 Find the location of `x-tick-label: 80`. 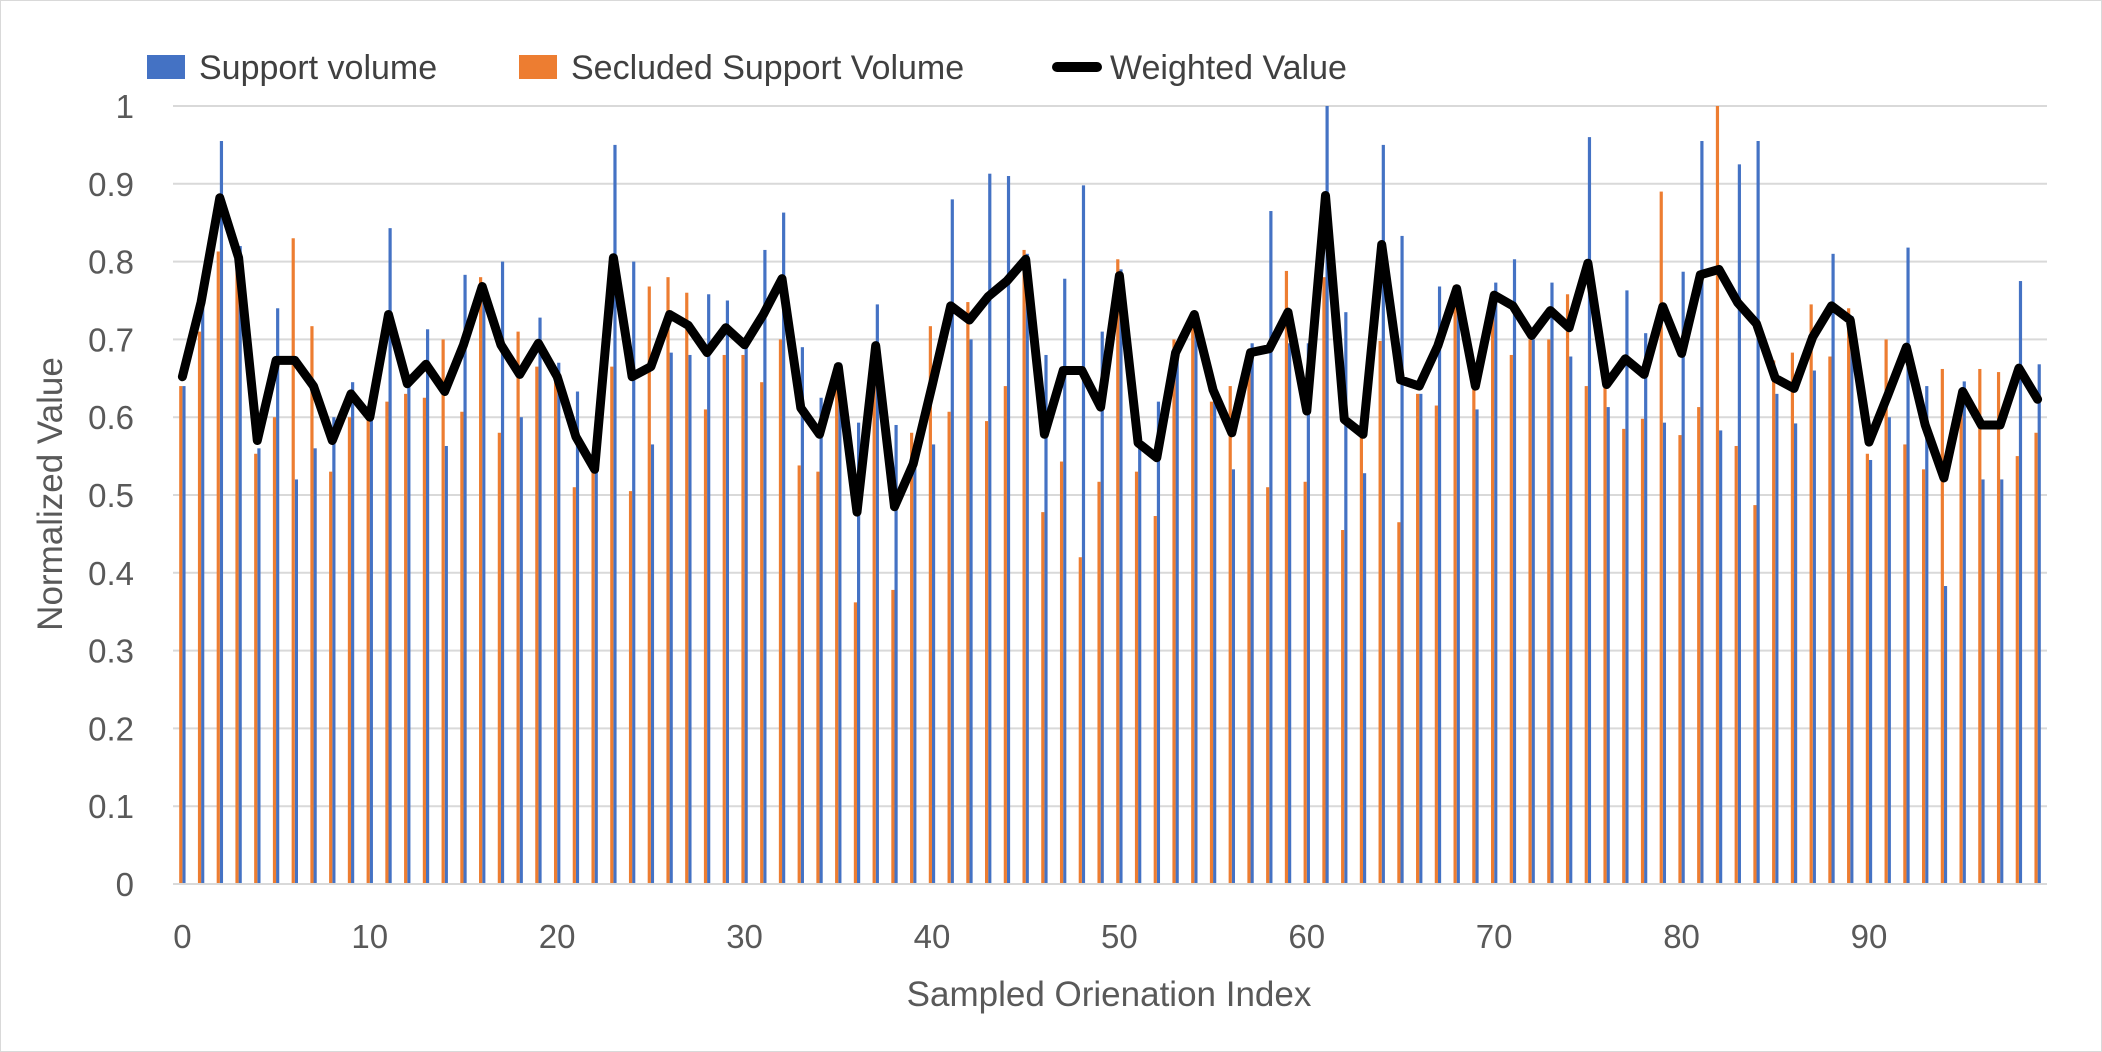

x-tick-label: 80 is located at coordinates (1681, 936).